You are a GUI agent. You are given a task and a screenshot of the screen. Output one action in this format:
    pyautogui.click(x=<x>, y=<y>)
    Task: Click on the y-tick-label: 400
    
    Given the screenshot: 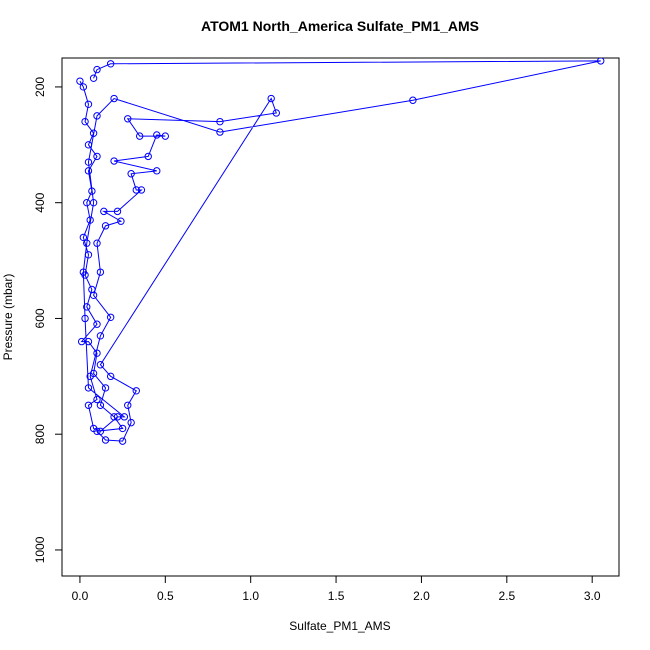 What is the action you would take?
    pyautogui.click(x=40, y=202)
    